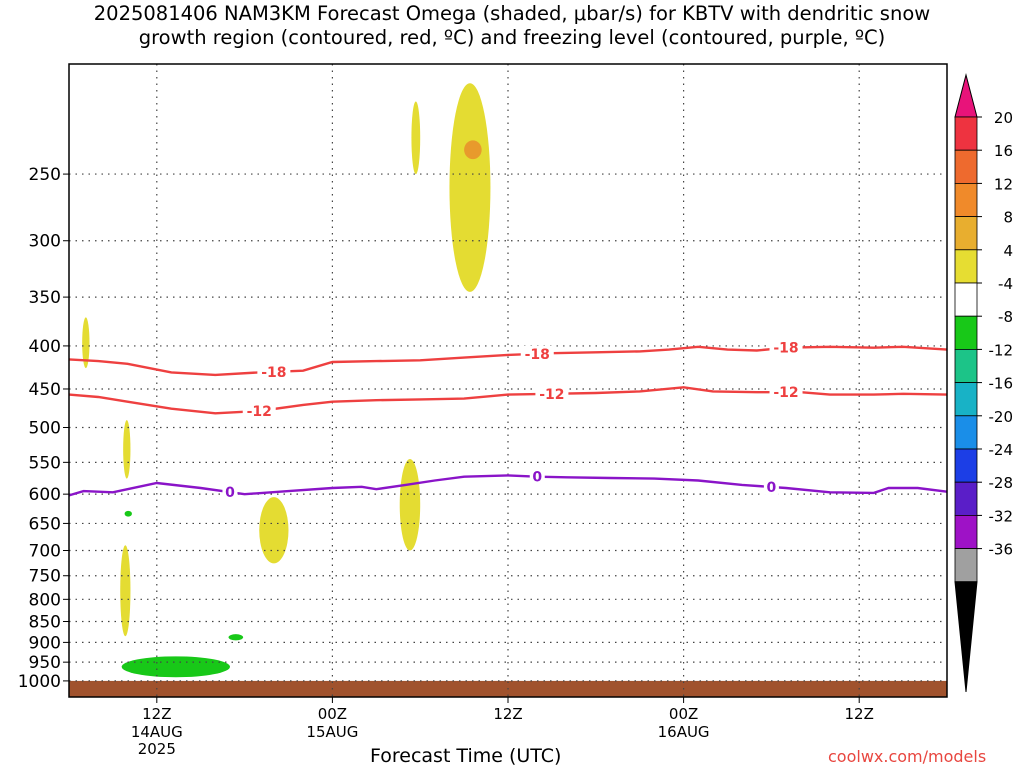  What do you see at coordinates (1001, 450) in the screenshot?
I see `colorbar-label-10: -24` at bounding box center [1001, 450].